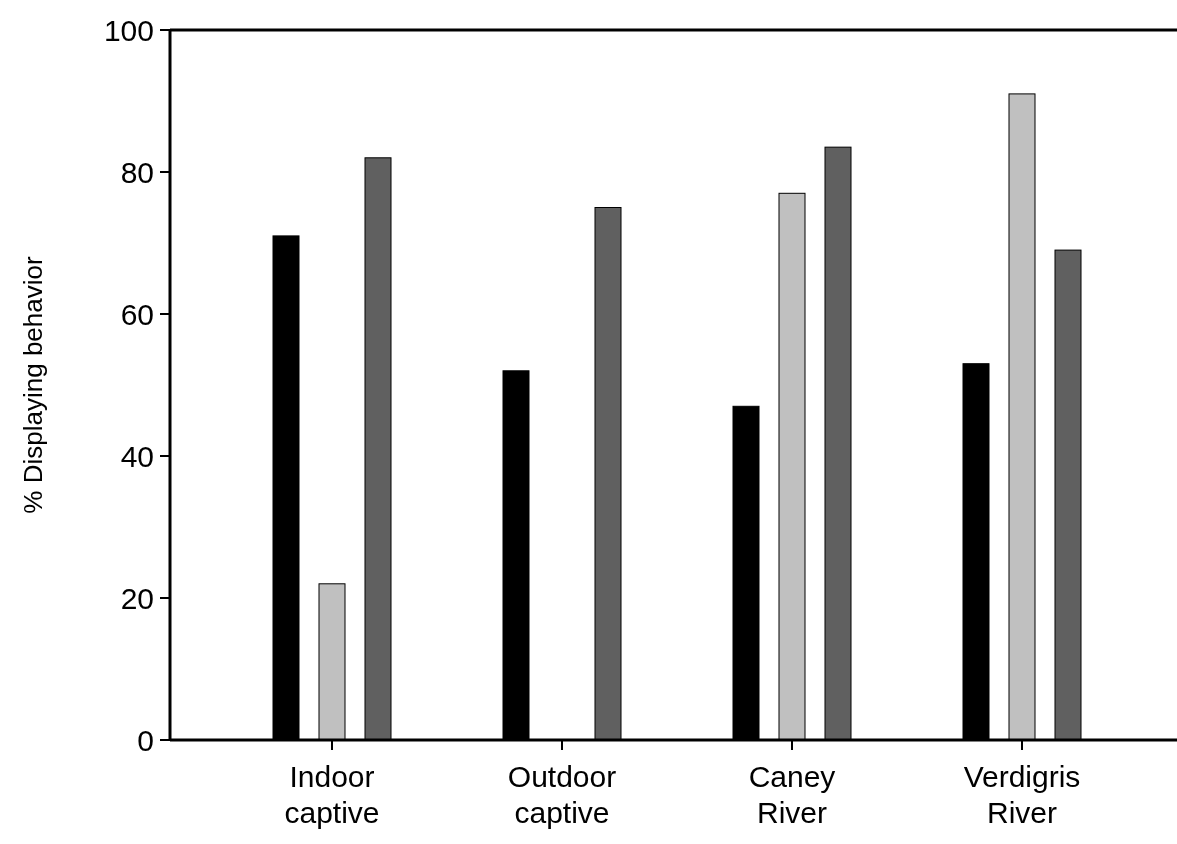  Describe the element at coordinates (137, 456) in the screenshot. I see `y-tick-label: 40` at that location.